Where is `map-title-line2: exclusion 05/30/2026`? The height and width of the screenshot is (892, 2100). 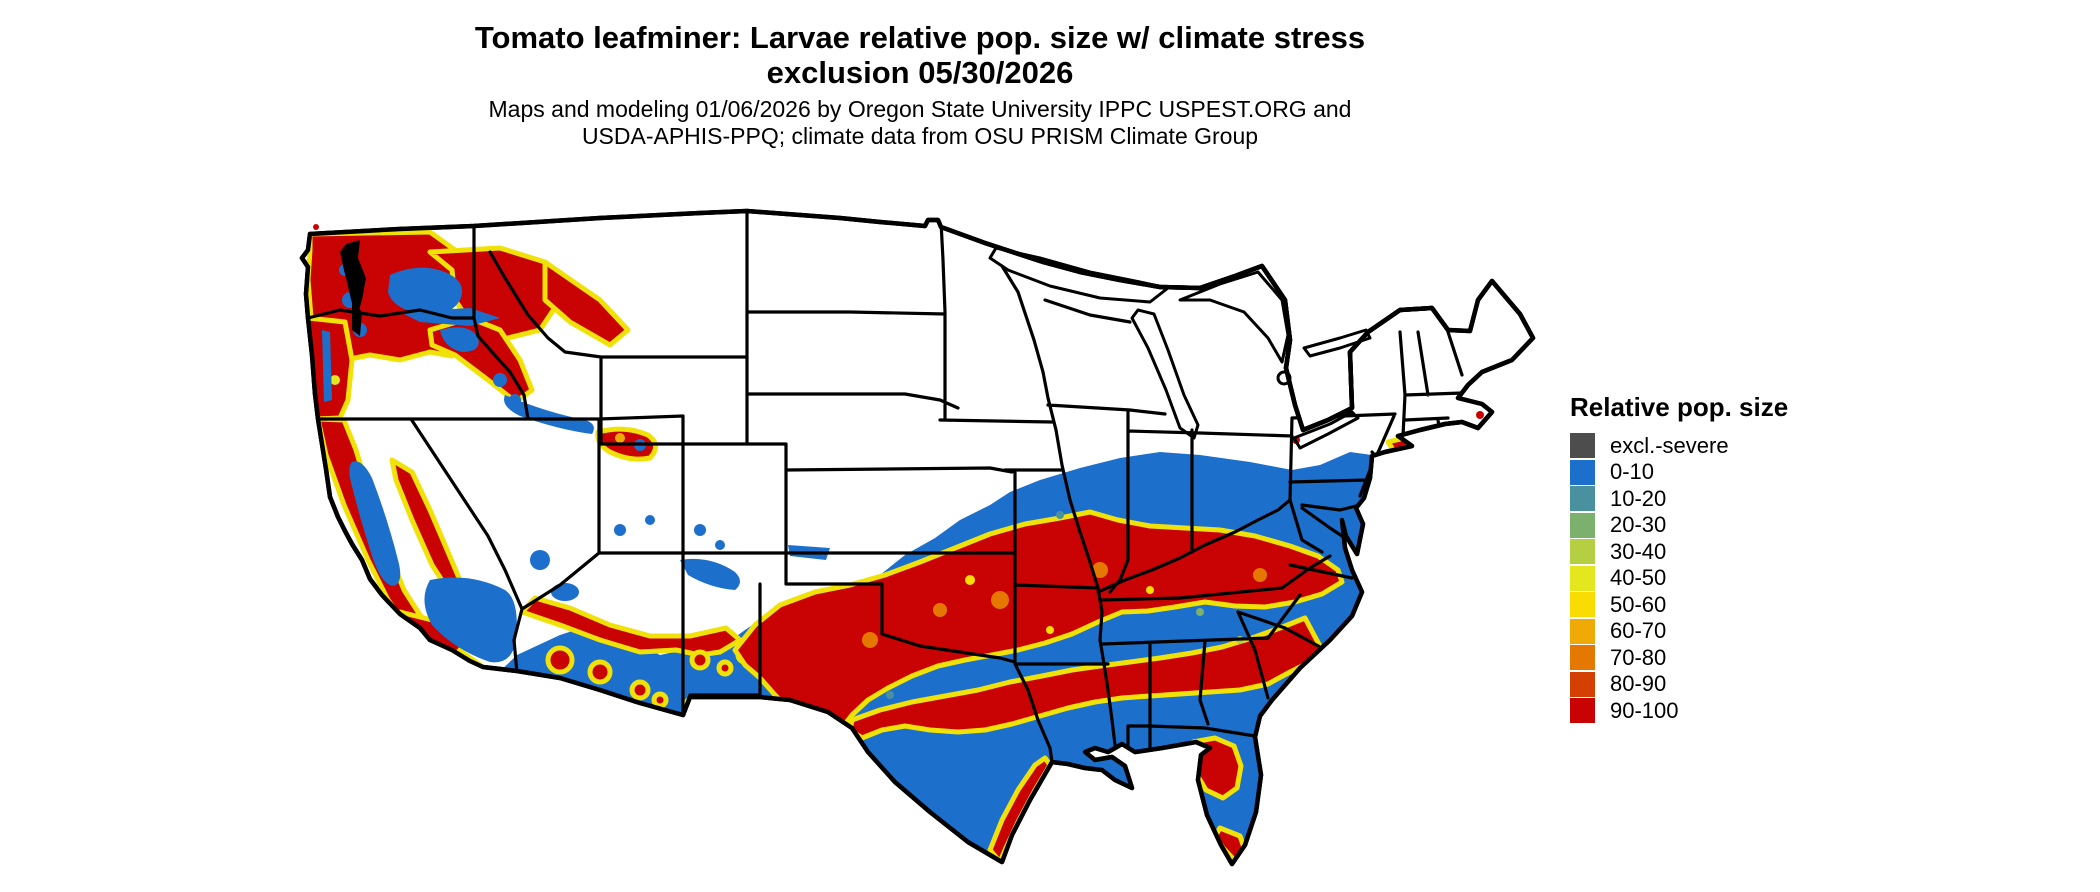 map-title-line2: exclusion 05/30/2026 is located at coordinates (920, 72).